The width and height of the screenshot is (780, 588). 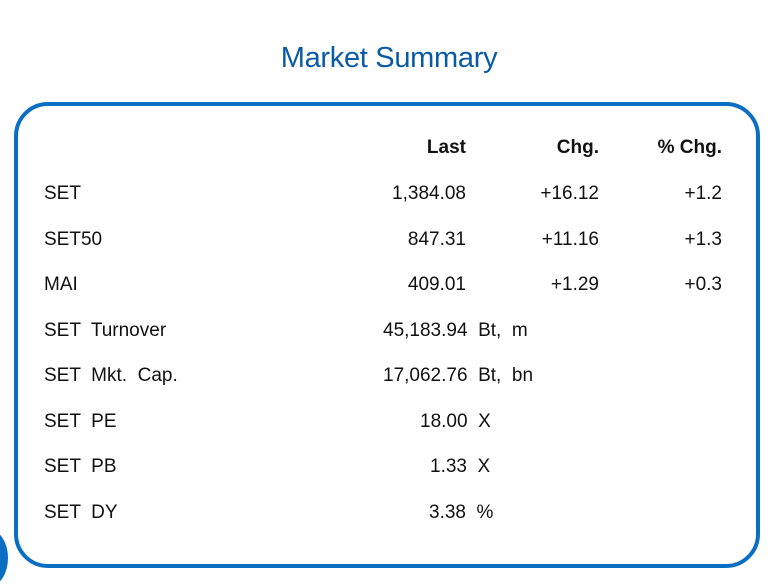 I want to click on header-pct-chg: % Chg., so click(x=689, y=147).